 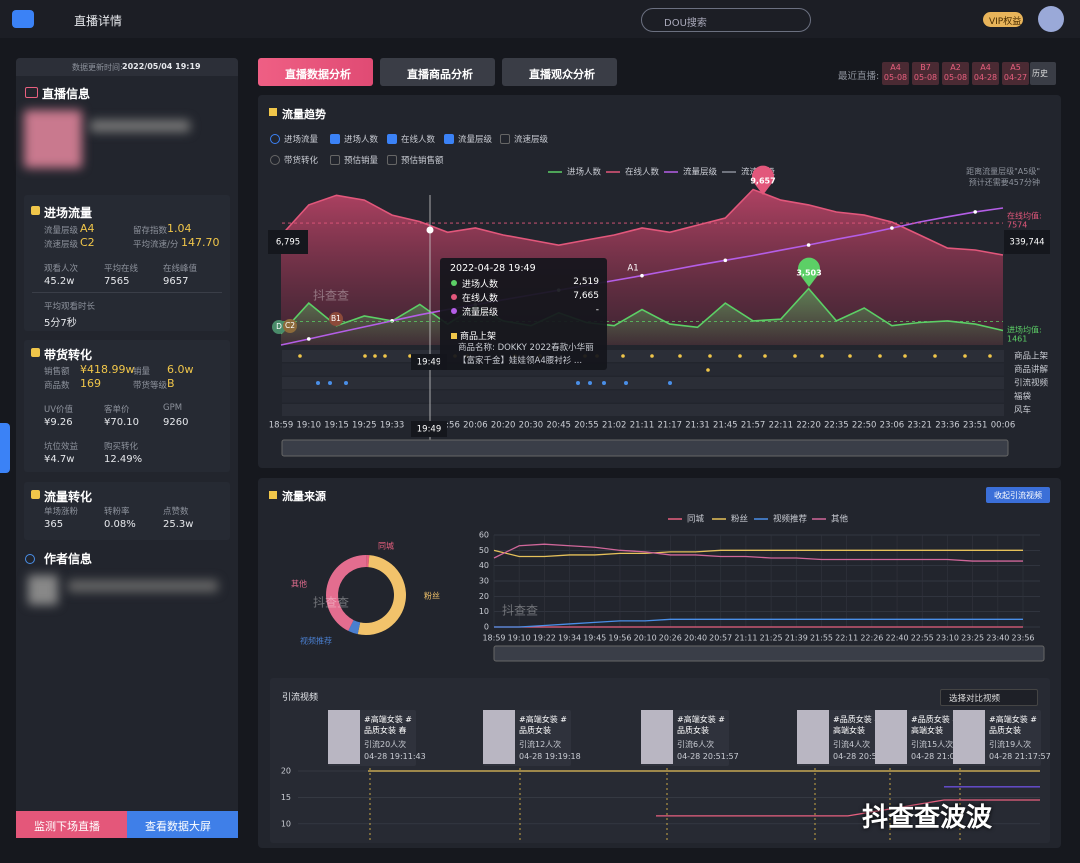 What do you see at coordinates (107, 369) in the screenshot?
I see `metric-value: ¥418.99w` at bounding box center [107, 369].